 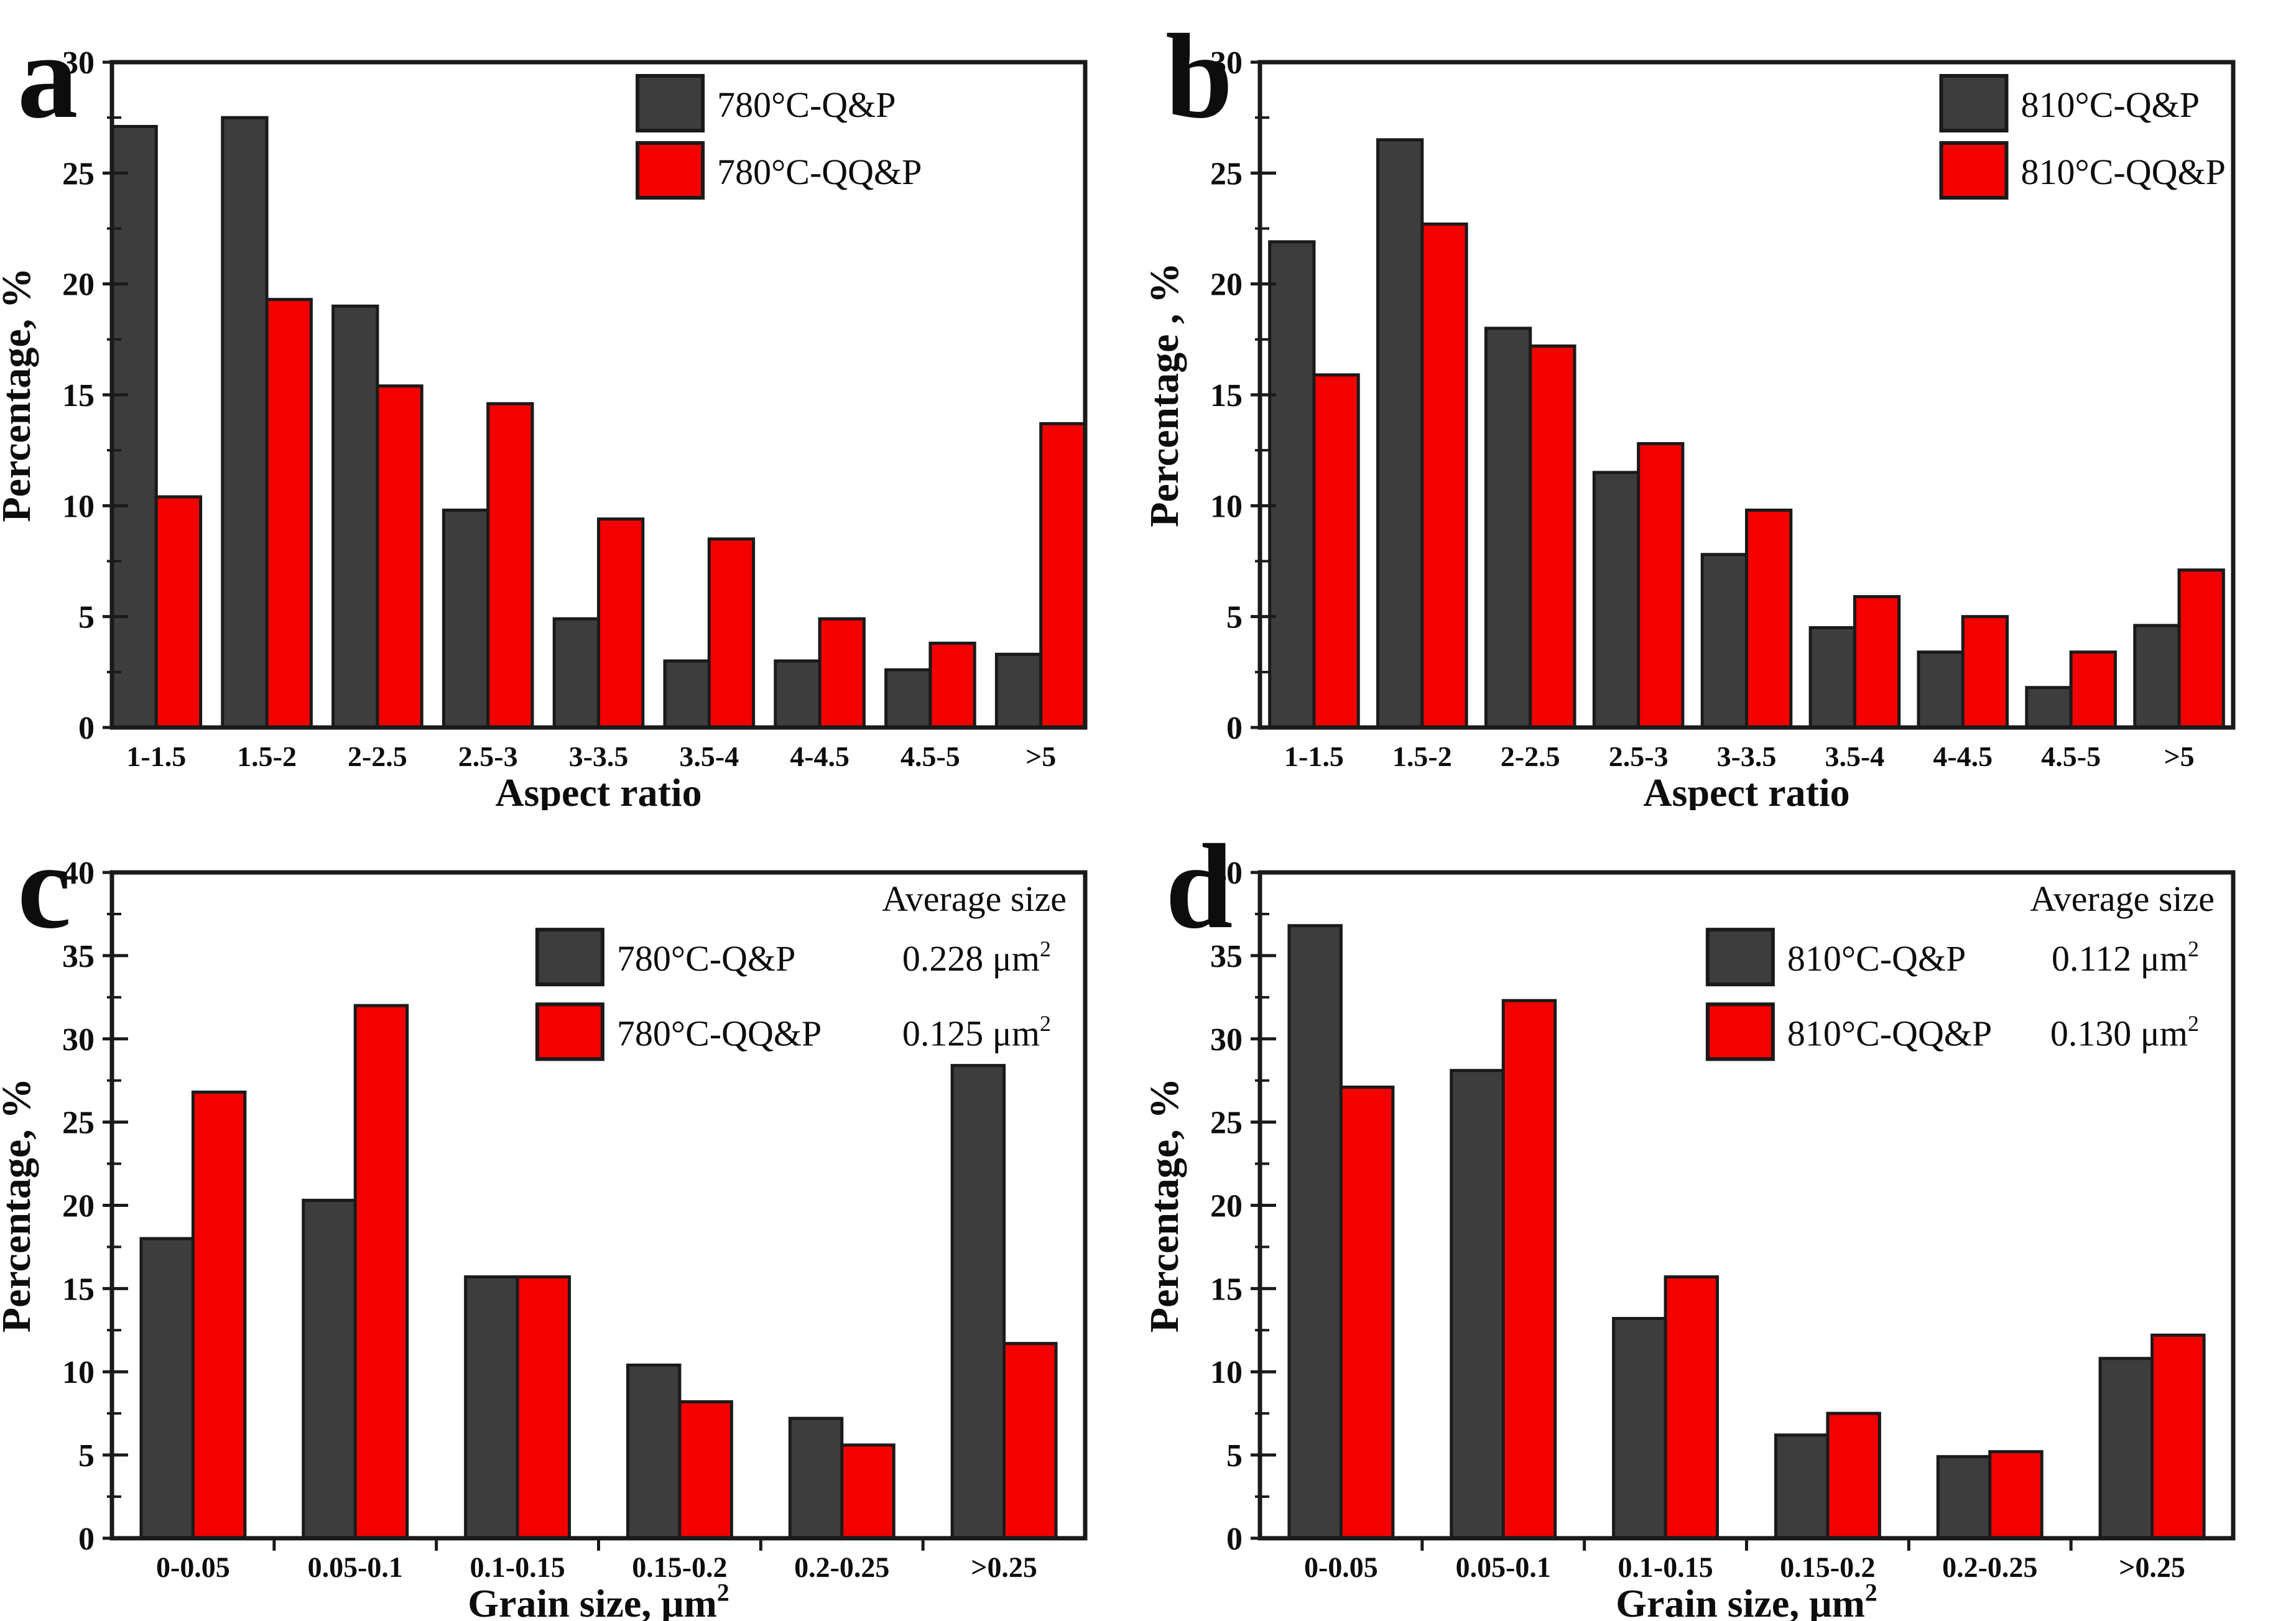 I want to click on bar-a-3-3.5-qp, so click(x=576, y=673).